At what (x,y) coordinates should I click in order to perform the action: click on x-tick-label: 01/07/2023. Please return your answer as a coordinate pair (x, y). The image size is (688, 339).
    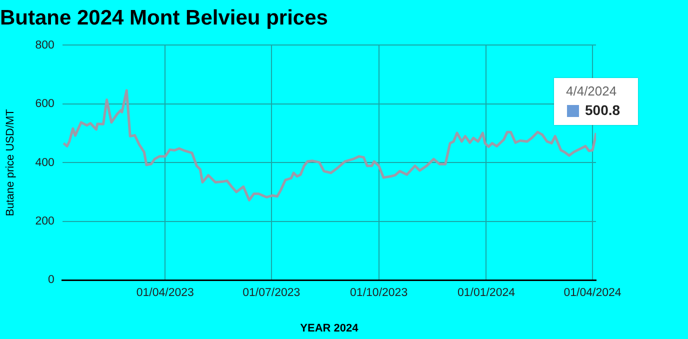
    Looking at the image, I should click on (271, 293).